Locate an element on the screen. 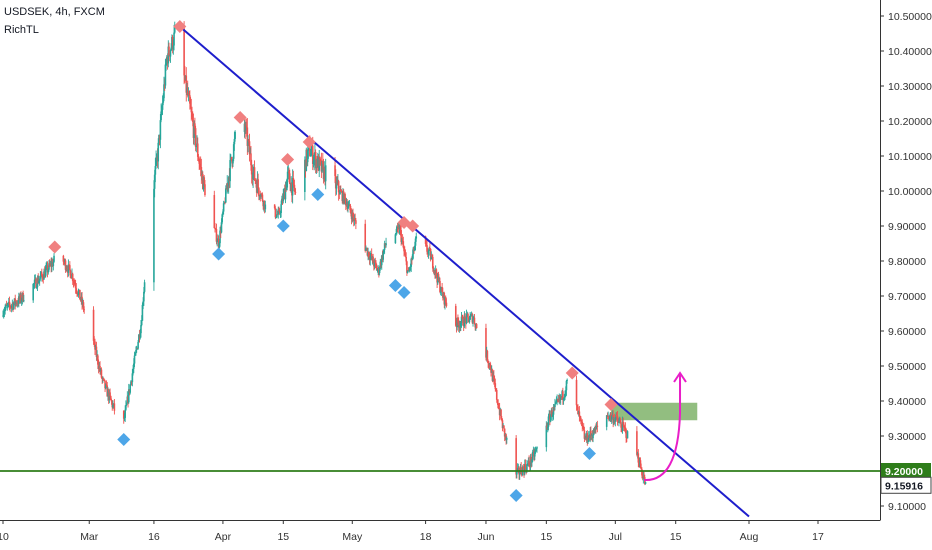 The image size is (932, 550). y-tick-label-2: 10.30000 is located at coordinates (910, 87).